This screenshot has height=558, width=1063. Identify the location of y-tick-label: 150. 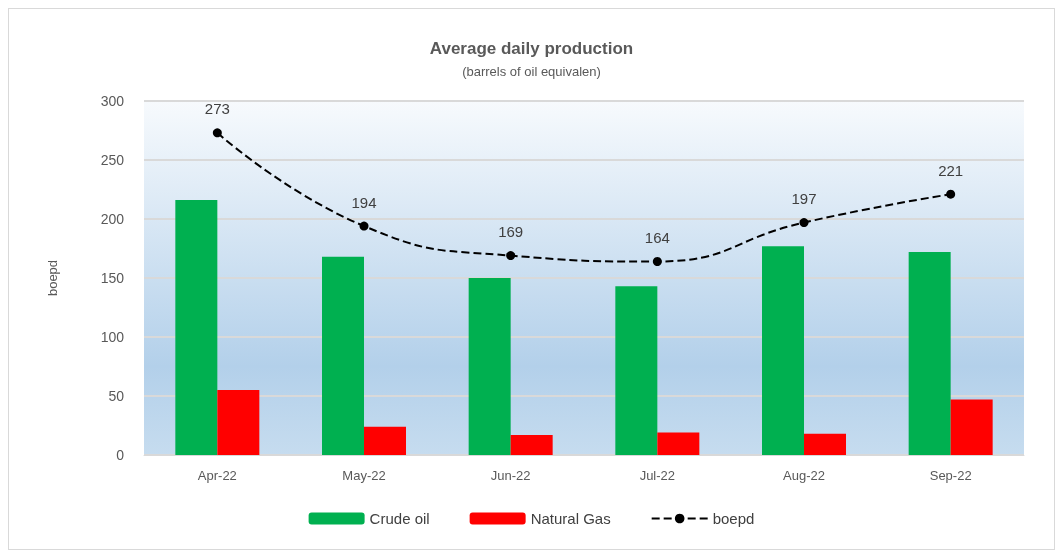
(112, 278).